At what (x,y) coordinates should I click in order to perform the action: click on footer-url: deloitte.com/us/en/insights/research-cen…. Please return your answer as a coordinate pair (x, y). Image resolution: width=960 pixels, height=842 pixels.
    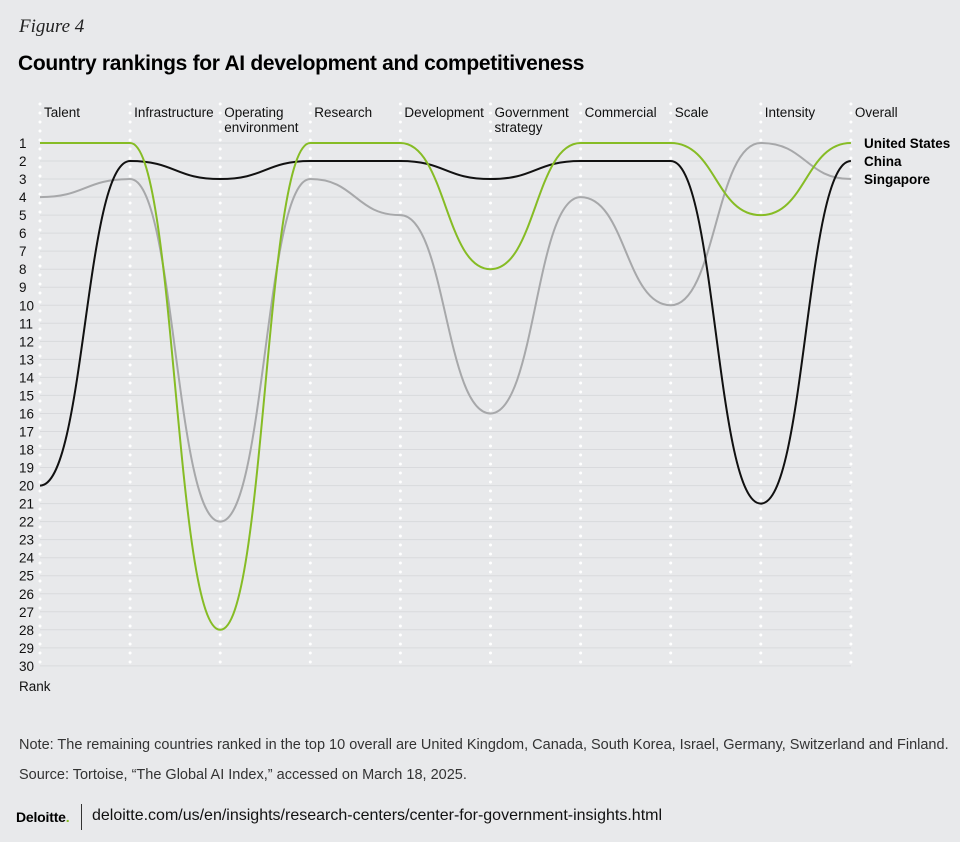
    Looking at the image, I should click on (377, 815).